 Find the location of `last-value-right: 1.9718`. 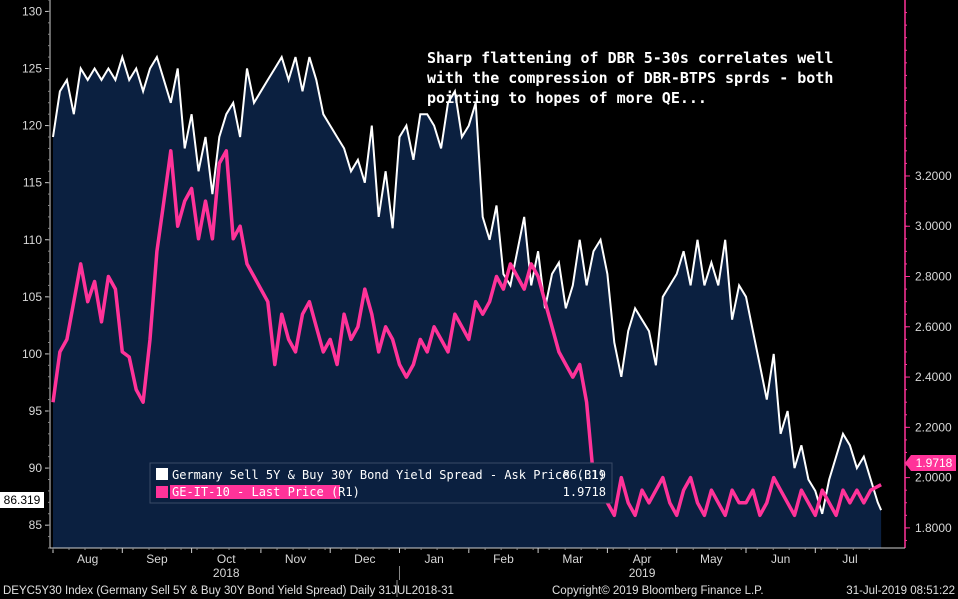

last-value-right: 1.9718 is located at coordinates (930, 463).